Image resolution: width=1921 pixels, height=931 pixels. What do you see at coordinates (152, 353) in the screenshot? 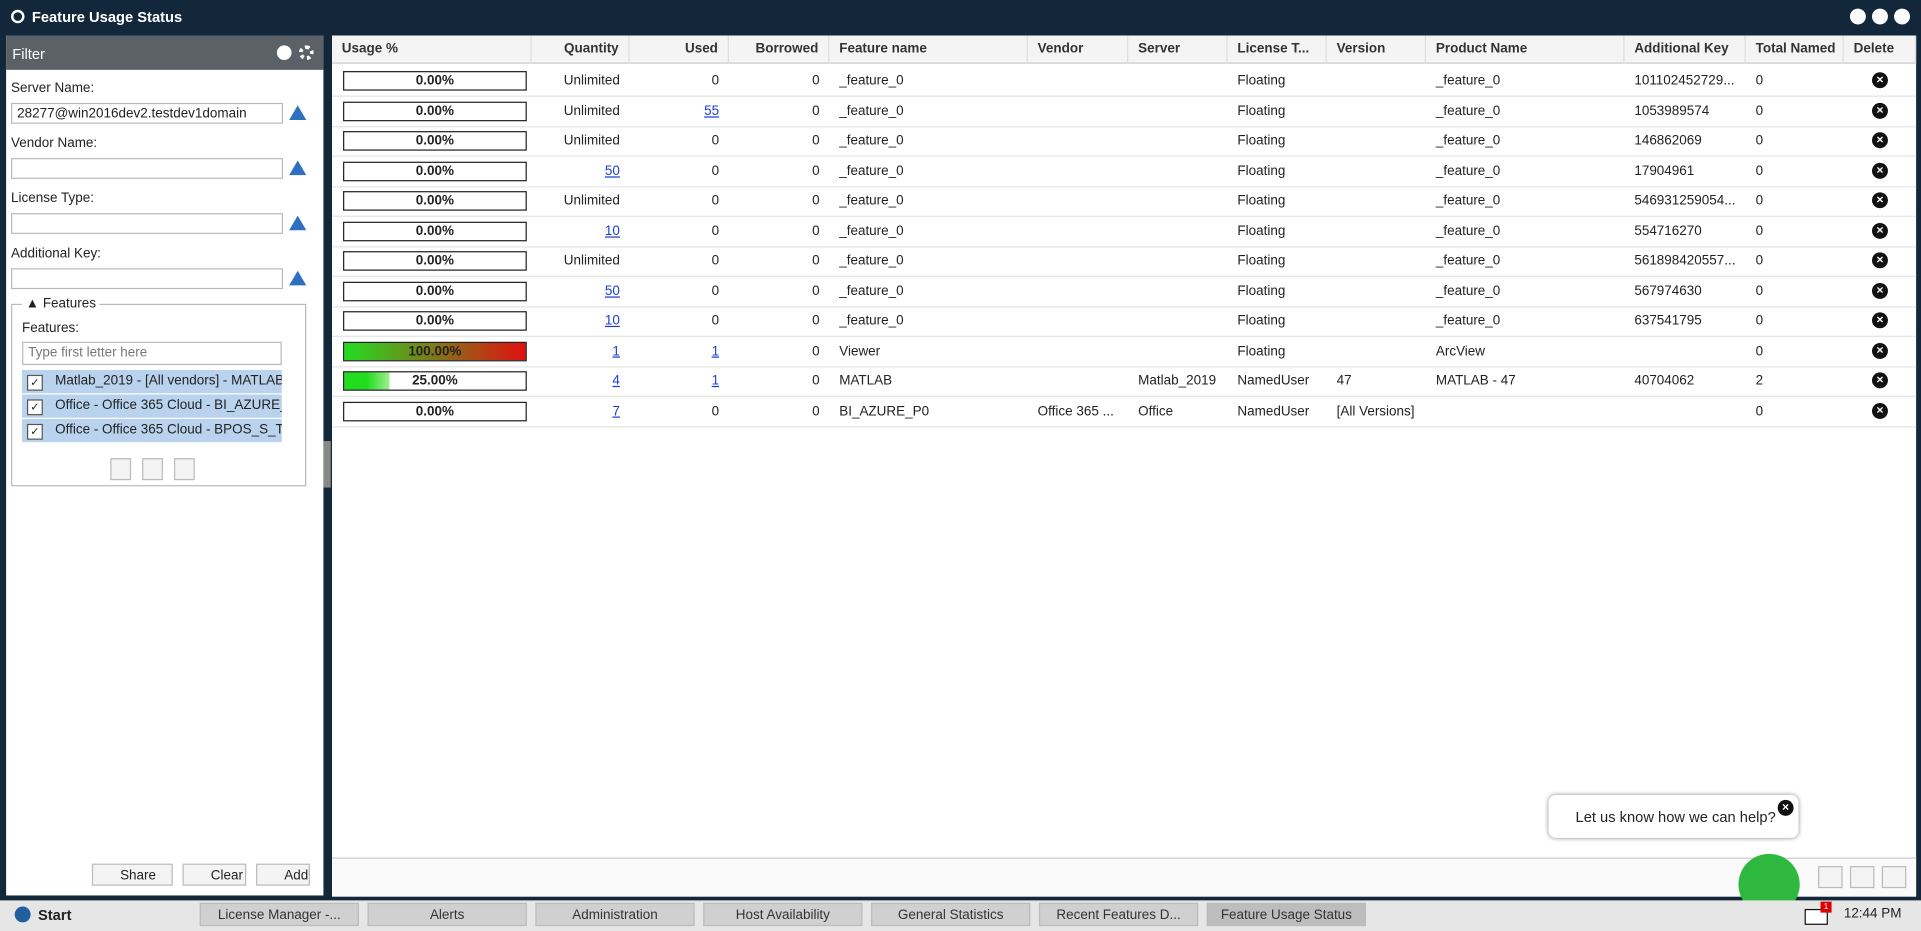
I see `feature-search: Type first letter here` at bounding box center [152, 353].